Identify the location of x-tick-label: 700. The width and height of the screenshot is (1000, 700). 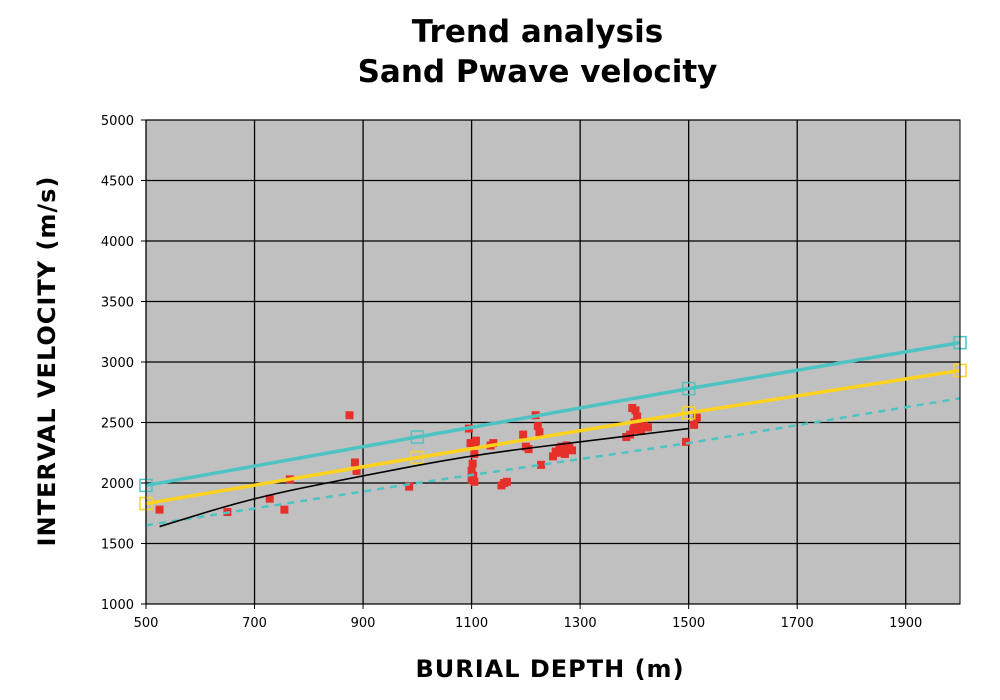
(254, 623).